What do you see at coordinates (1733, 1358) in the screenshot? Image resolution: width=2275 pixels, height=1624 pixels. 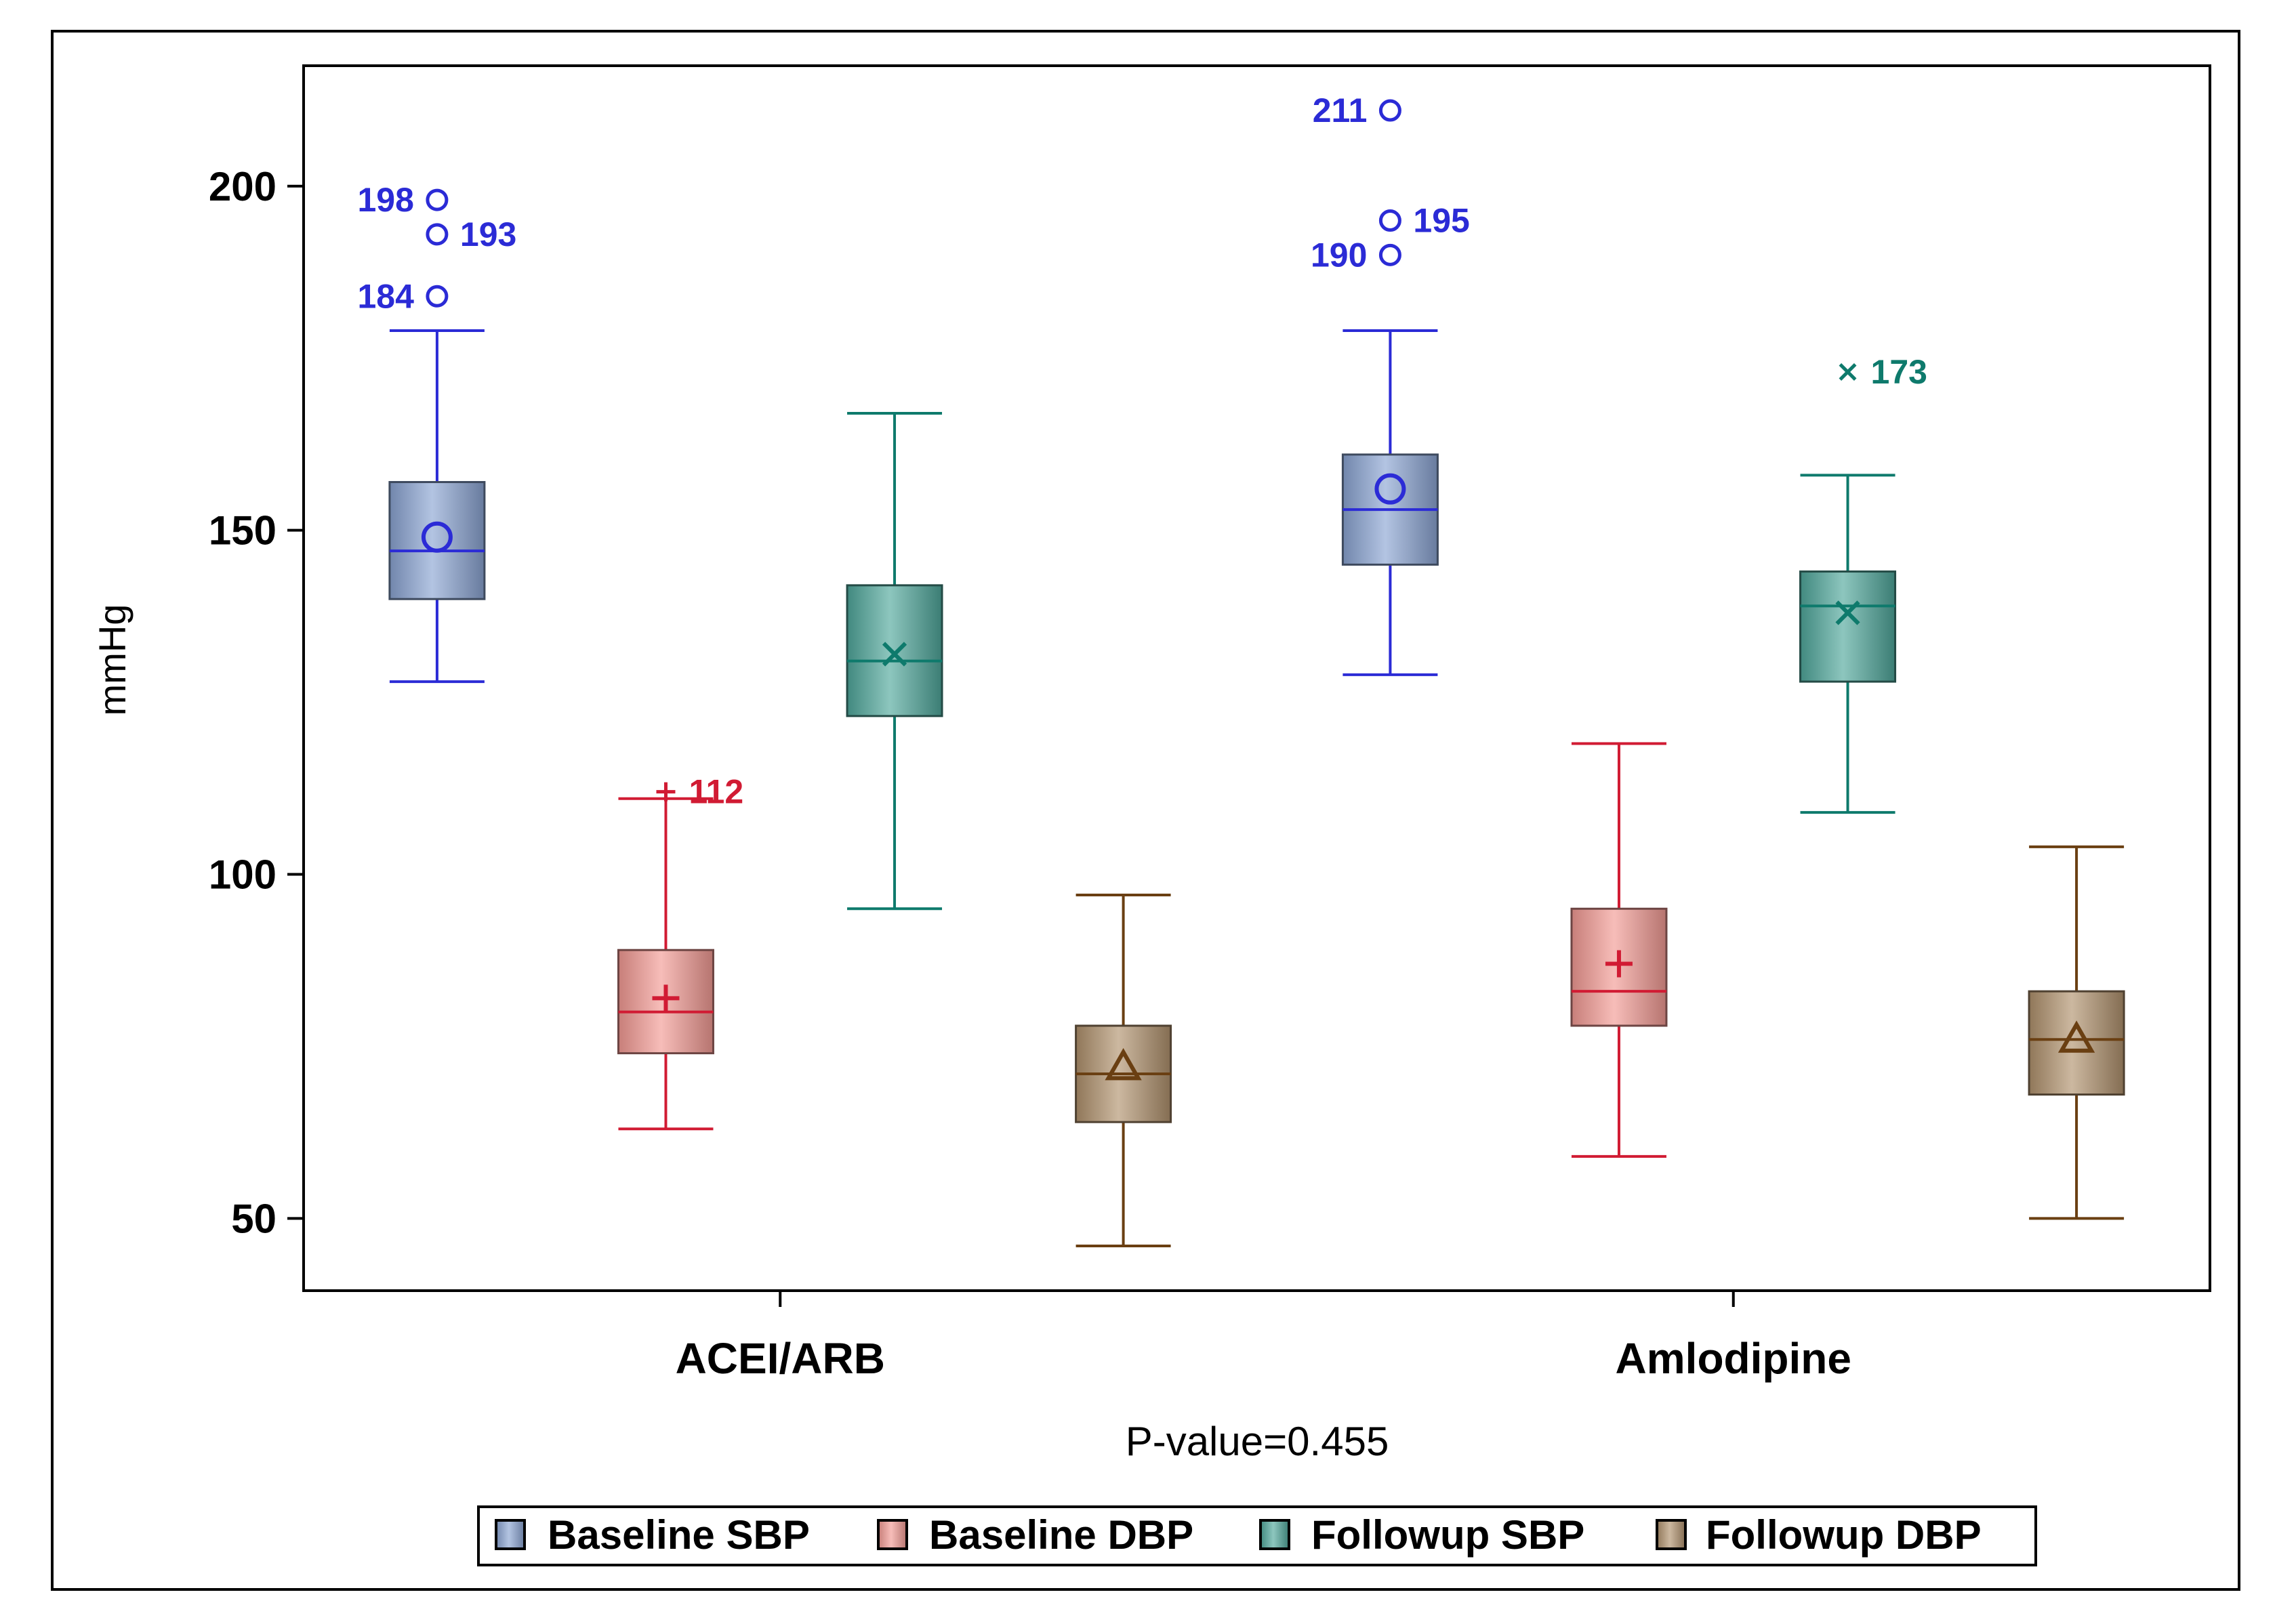 I see `x-tick-label: Amlodipine` at bounding box center [1733, 1358].